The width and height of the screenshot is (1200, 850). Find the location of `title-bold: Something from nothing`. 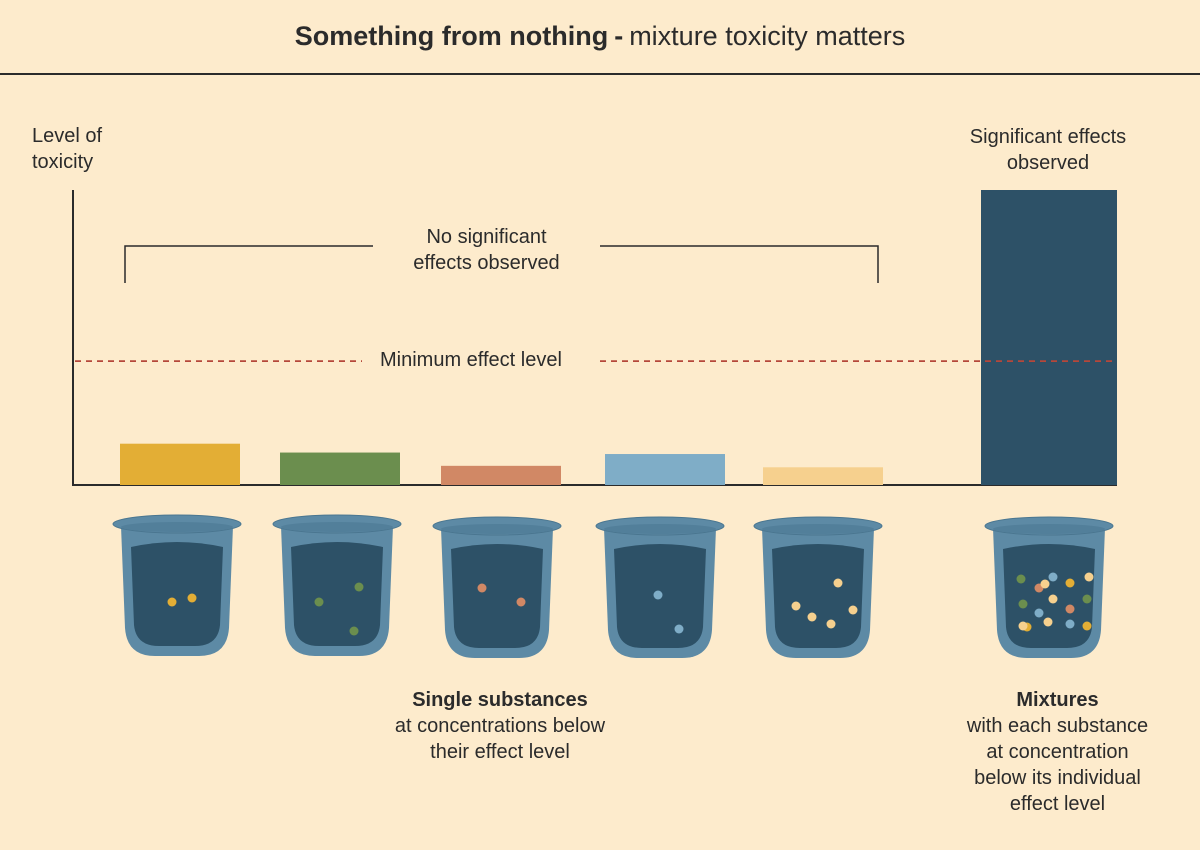

title-bold: Something from nothing is located at coordinates (451, 36).